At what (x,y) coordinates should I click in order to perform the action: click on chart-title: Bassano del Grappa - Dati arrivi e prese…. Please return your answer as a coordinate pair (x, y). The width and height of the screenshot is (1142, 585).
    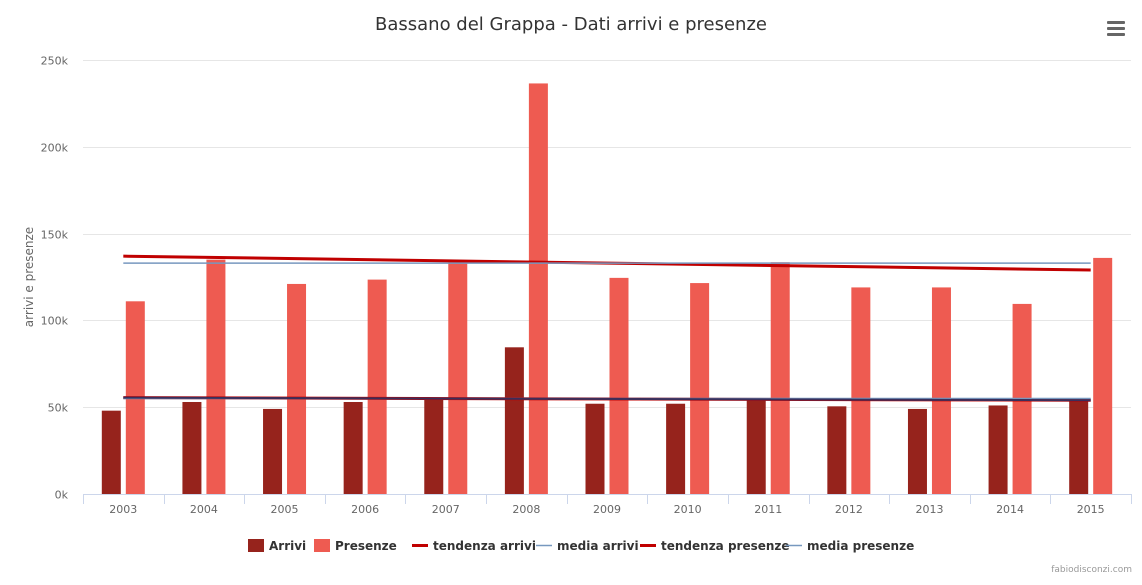
    Looking at the image, I should click on (571, 24).